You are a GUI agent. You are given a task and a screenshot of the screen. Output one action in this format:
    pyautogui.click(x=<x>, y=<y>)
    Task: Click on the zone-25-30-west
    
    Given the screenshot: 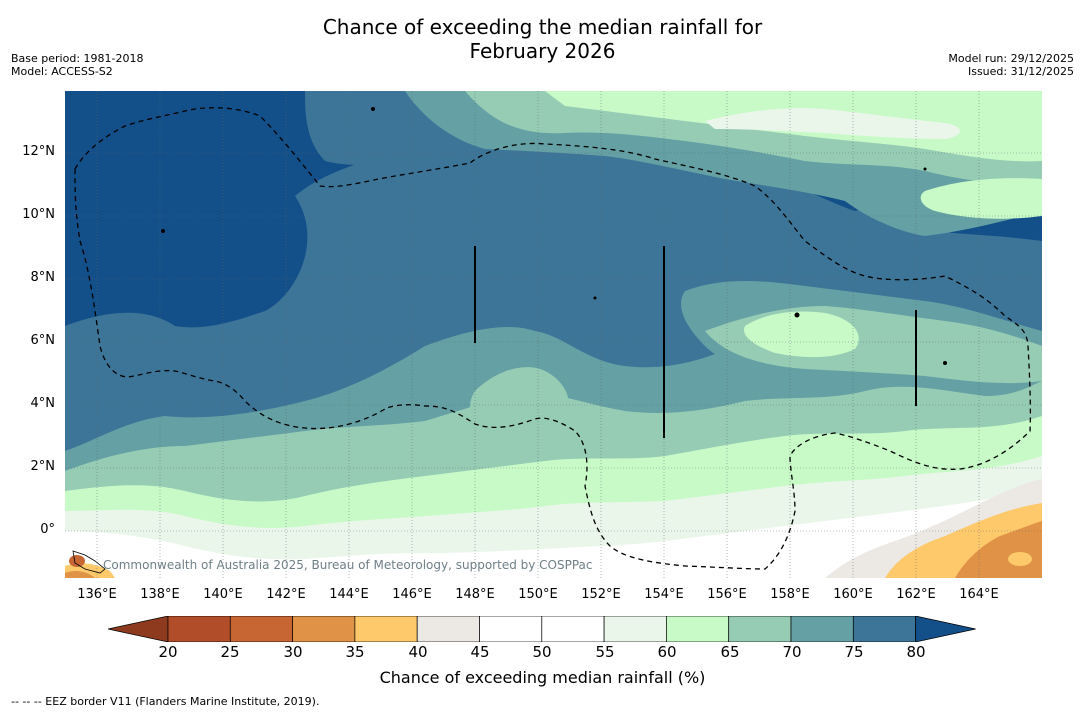 What is the action you would take?
    pyautogui.click(x=77, y=561)
    